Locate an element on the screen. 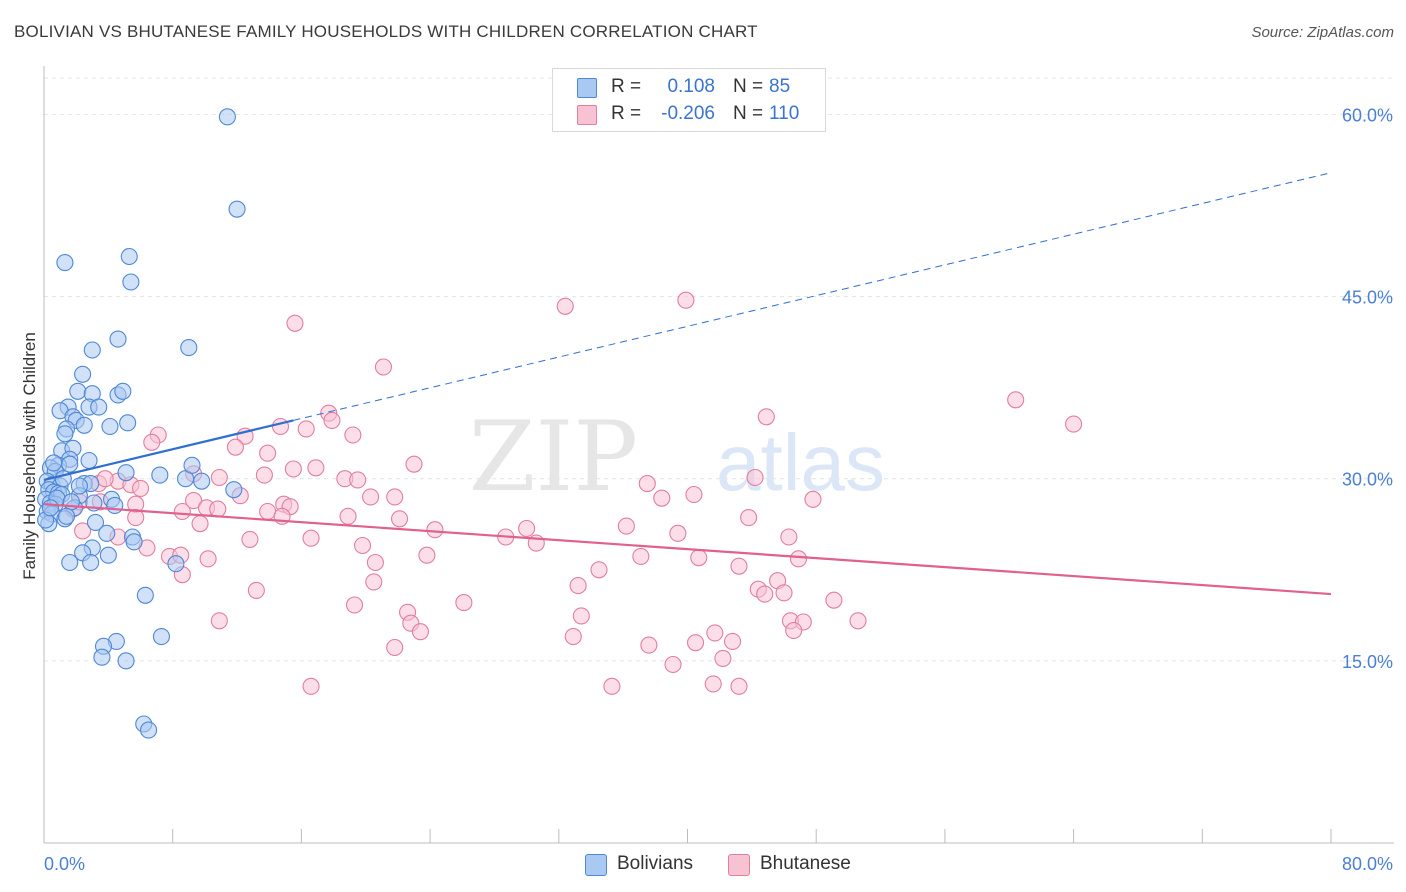  y-tick-label-3: 60.0% is located at coordinates (1367, 115).